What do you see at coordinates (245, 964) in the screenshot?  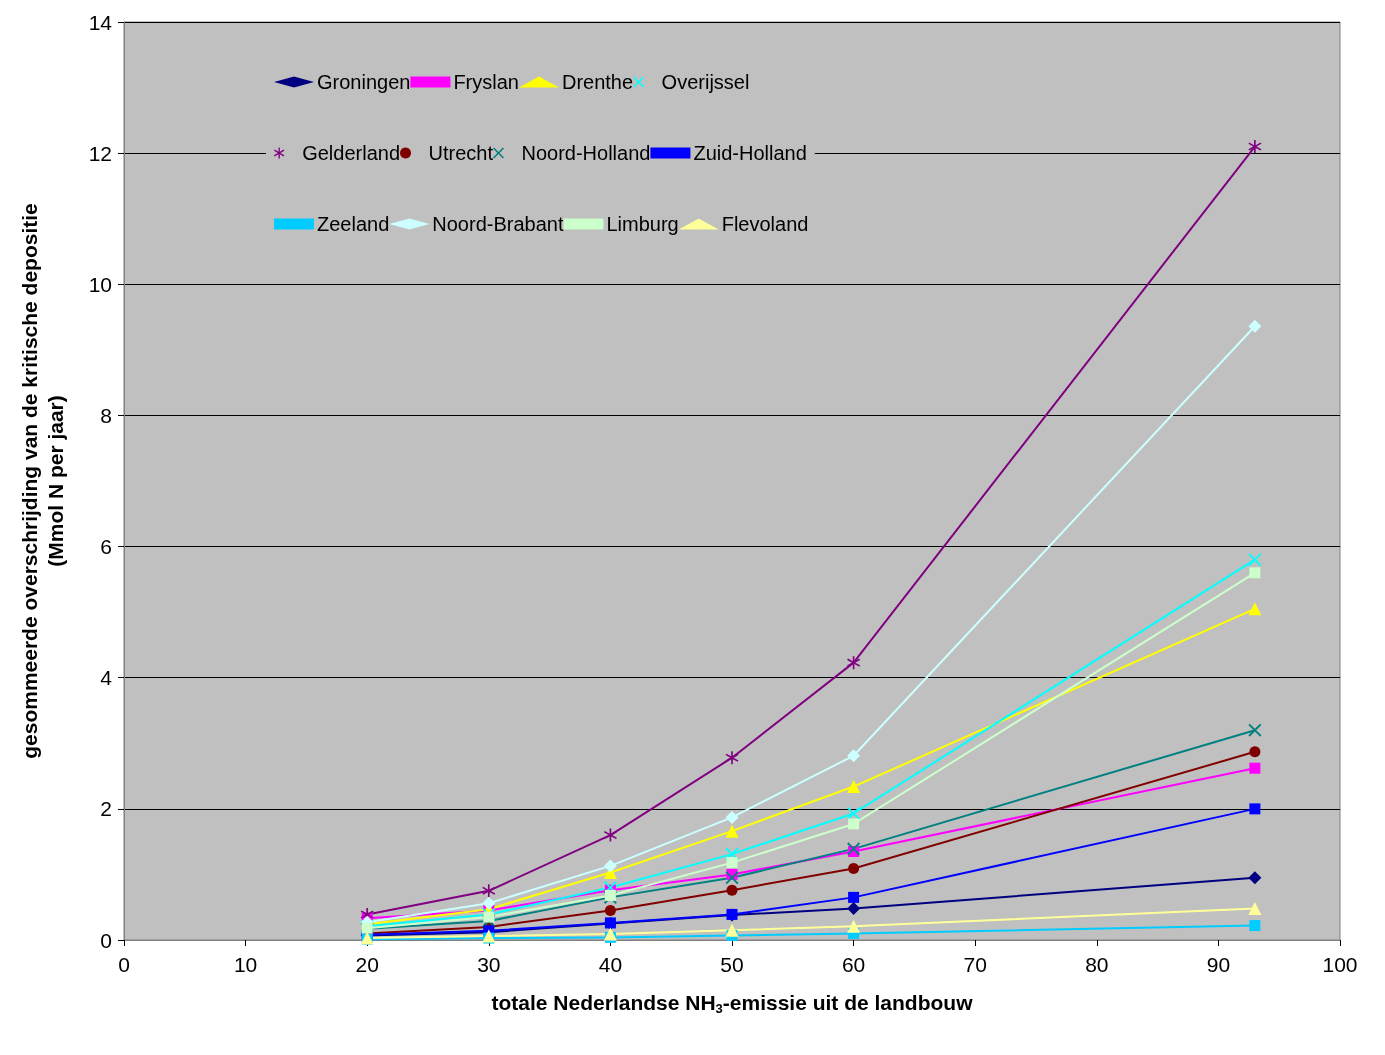 I see `x-tick-label: 10` at bounding box center [245, 964].